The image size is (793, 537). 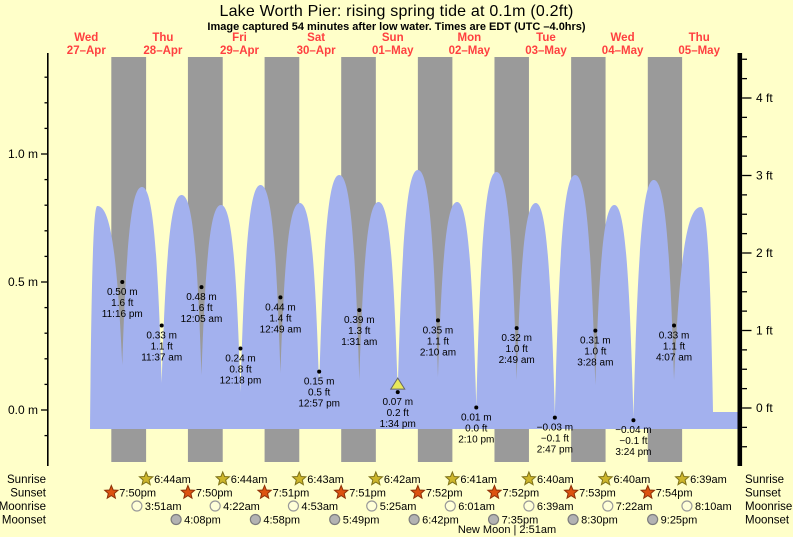 What do you see at coordinates (767, 521) in the screenshot?
I see `moonset-row-label-right: Moonset` at bounding box center [767, 521].